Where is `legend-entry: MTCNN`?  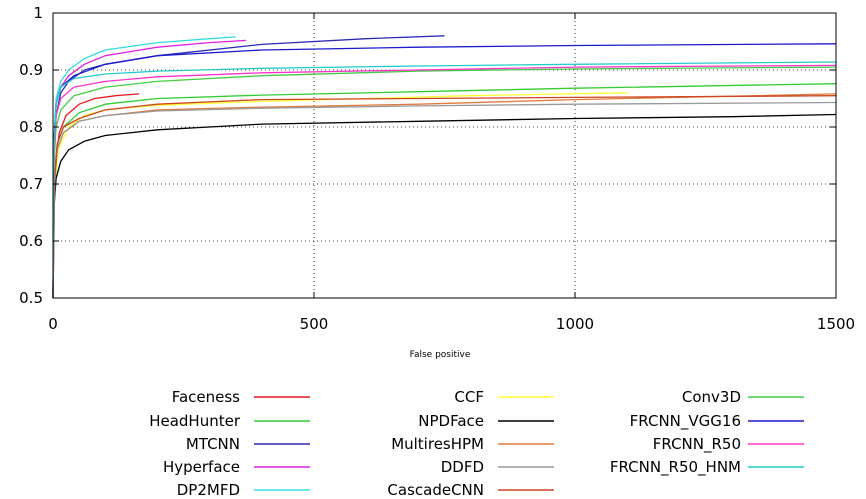
legend-entry: MTCNN is located at coordinates (248, 444).